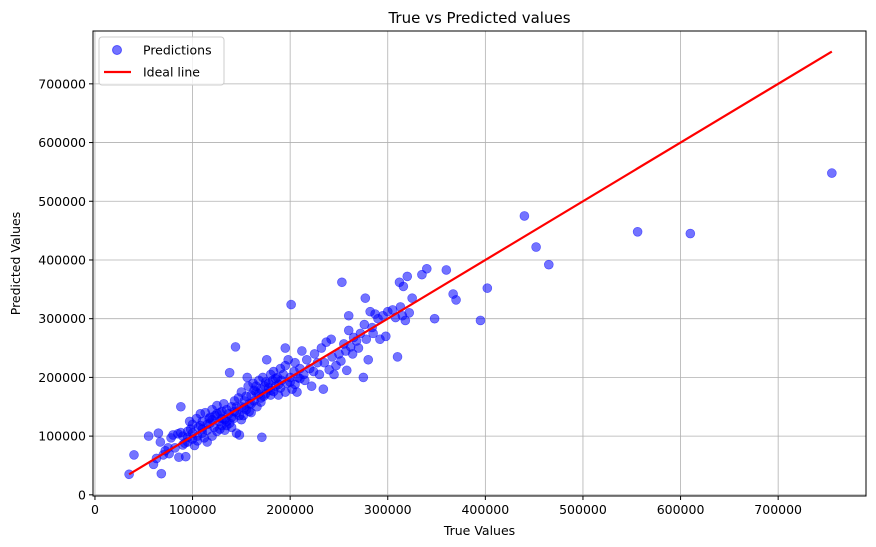  What do you see at coordinates (62, 259) in the screenshot?
I see `y-tick-label: 400000` at bounding box center [62, 259].